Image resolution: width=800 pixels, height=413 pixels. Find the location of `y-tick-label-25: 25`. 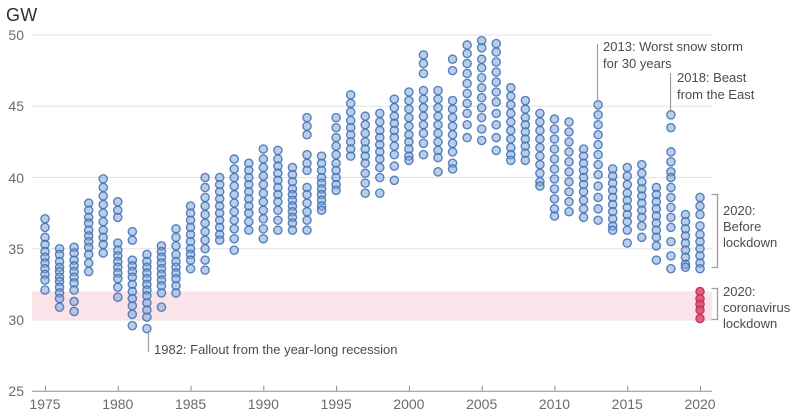

y-tick-label-25: 25 is located at coordinates (16, 391).